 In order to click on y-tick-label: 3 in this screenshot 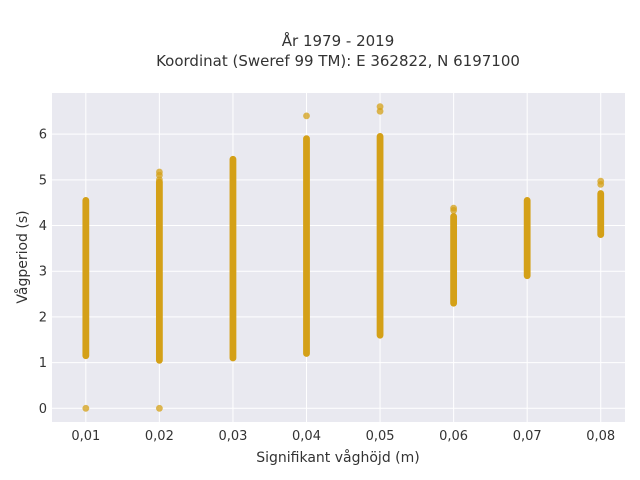, I will do `click(43, 272)`.